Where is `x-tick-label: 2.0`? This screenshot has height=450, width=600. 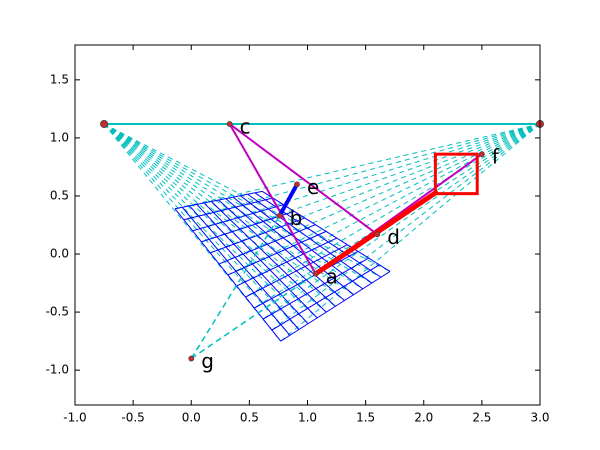
x-tick-label: 2.0 is located at coordinates (423, 418).